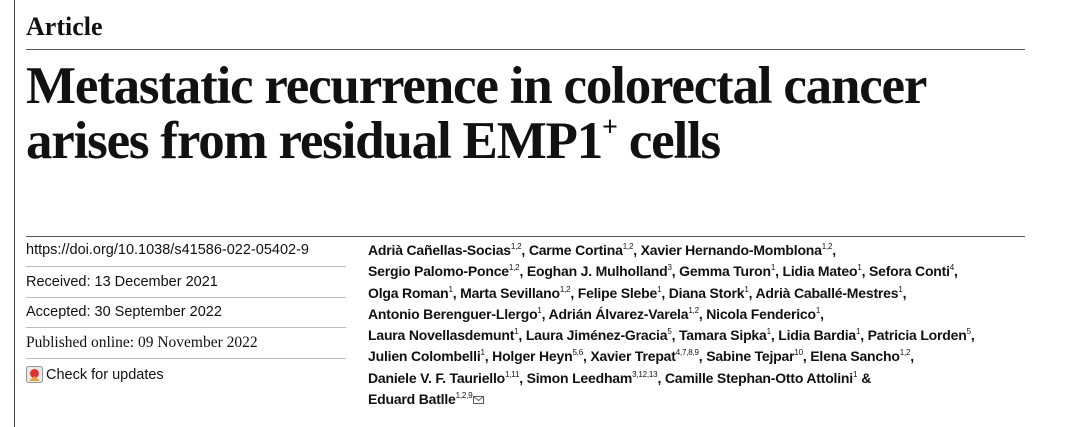  What do you see at coordinates (731, 250) in the screenshot?
I see `author-name: Xavier Hernando-Momblona` at bounding box center [731, 250].